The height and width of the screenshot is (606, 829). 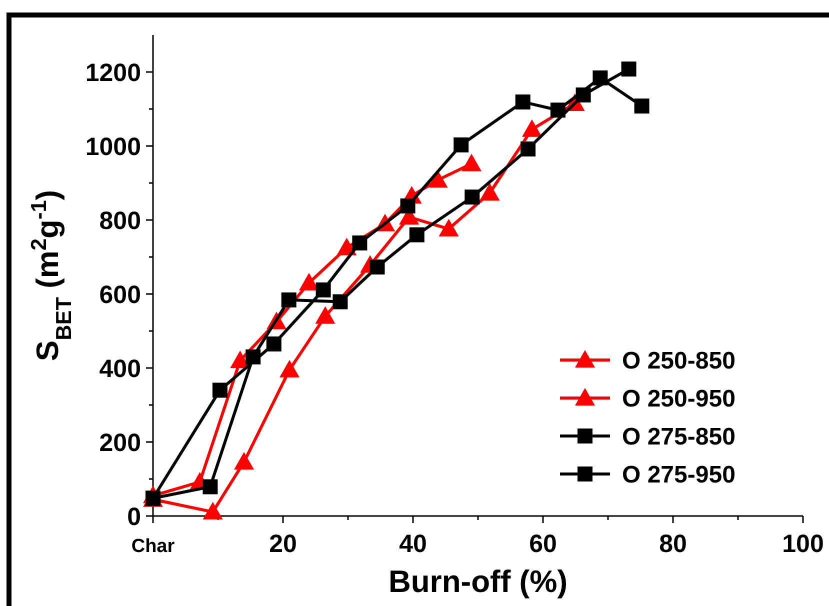 I want to click on legend-label: O 275-850, so click(x=679, y=436).